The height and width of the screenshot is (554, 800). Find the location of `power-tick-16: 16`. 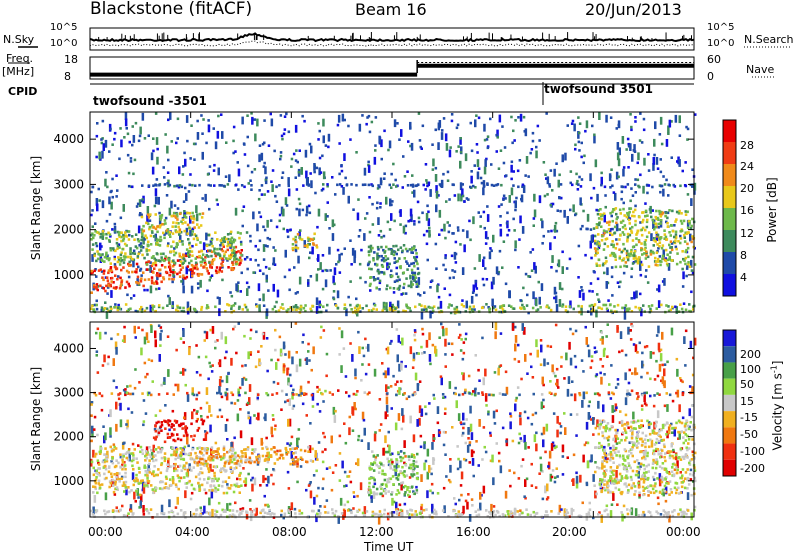

power-tick-16: 16 is located at coordinates (747, 210).